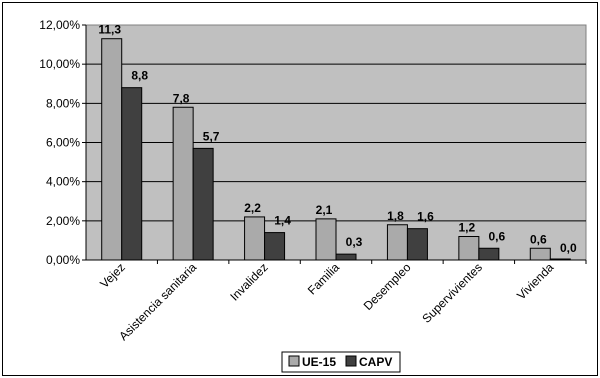 The height and width of the screenshot is (378, 600). What do you see at coordinates (387, 286) in the screenshot?
I see `x-category-label: Desempleo` at bounding box center [387, 286].